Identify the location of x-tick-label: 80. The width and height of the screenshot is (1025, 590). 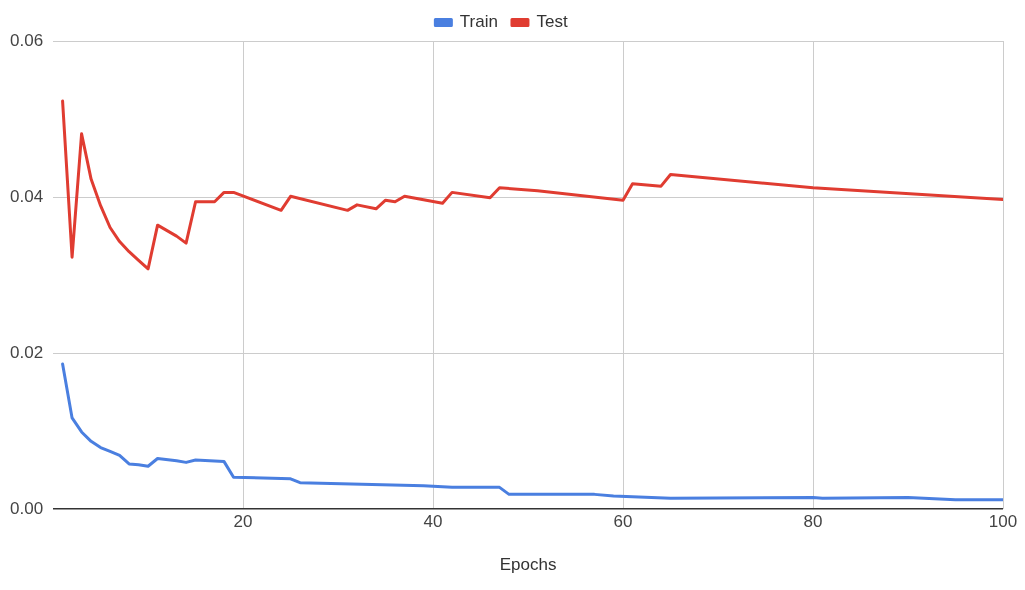
(813, 522).